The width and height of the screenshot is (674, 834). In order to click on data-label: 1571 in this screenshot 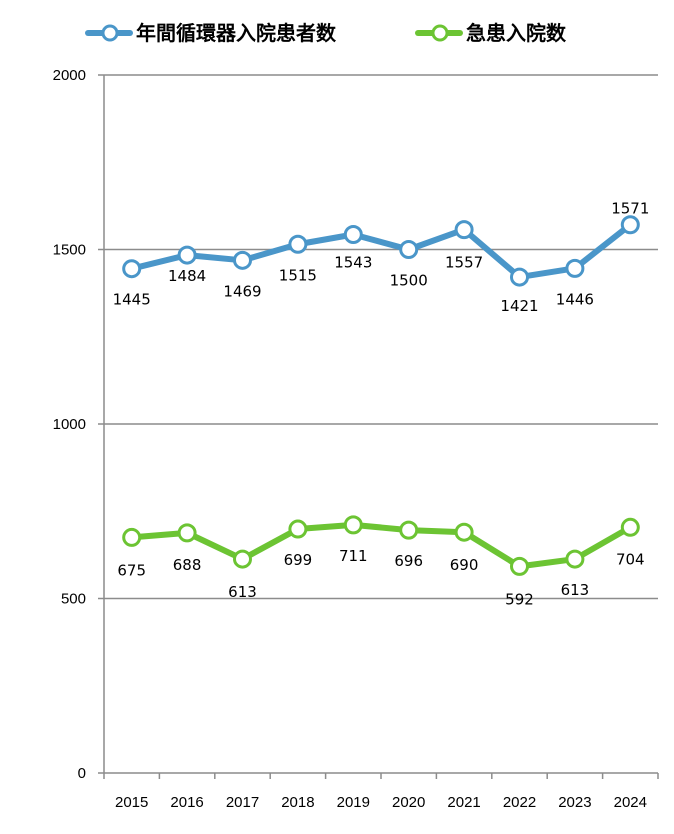, I will do `click(630, 209)`.